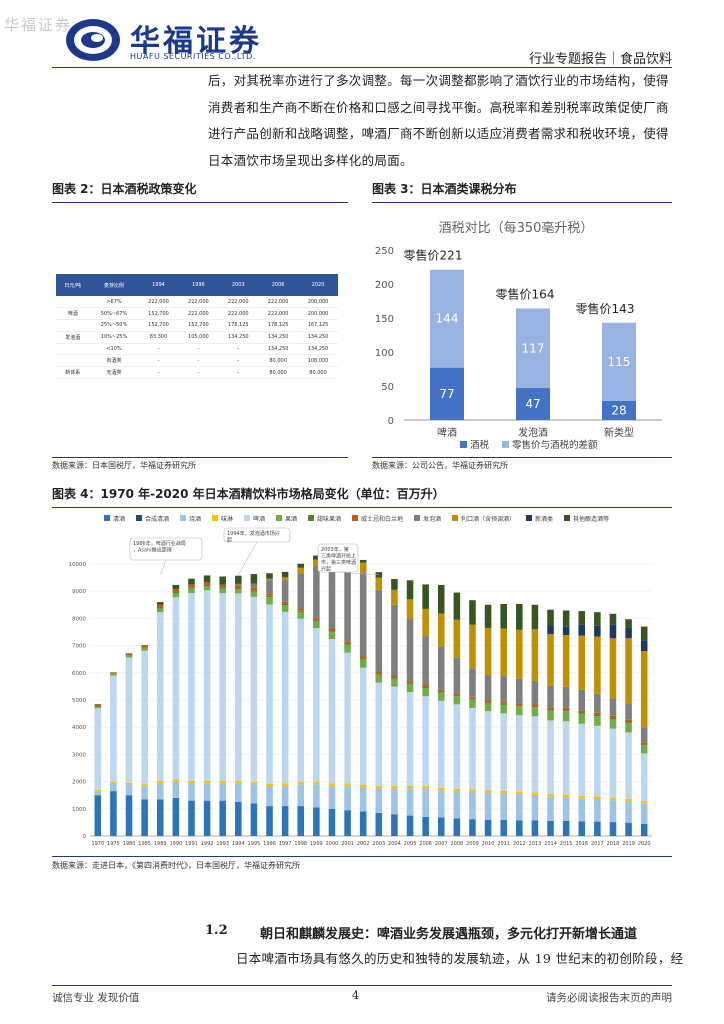 Image resolution: width=724 pixels, height=1024 pixels. Describe the element at coordinates (254, 844) in the screenshot. I see `x-tick-label: 1995` at that location.